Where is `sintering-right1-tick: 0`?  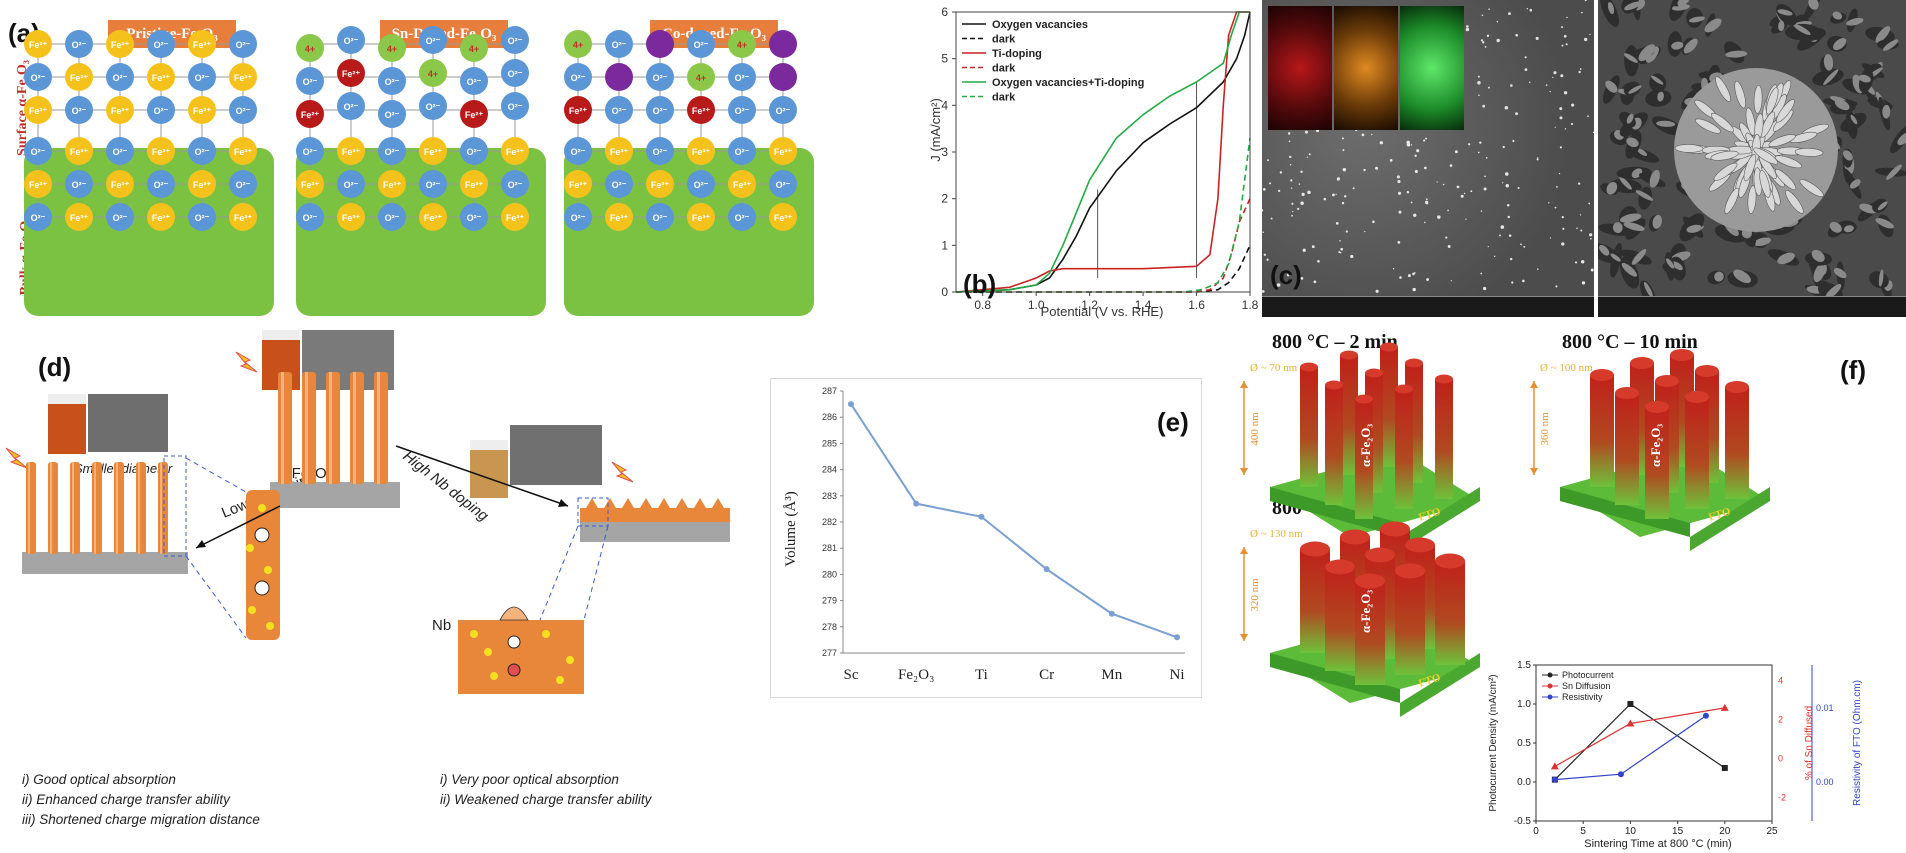
sintering-right1-tick: 0 is located at coordinates (1780, 759).